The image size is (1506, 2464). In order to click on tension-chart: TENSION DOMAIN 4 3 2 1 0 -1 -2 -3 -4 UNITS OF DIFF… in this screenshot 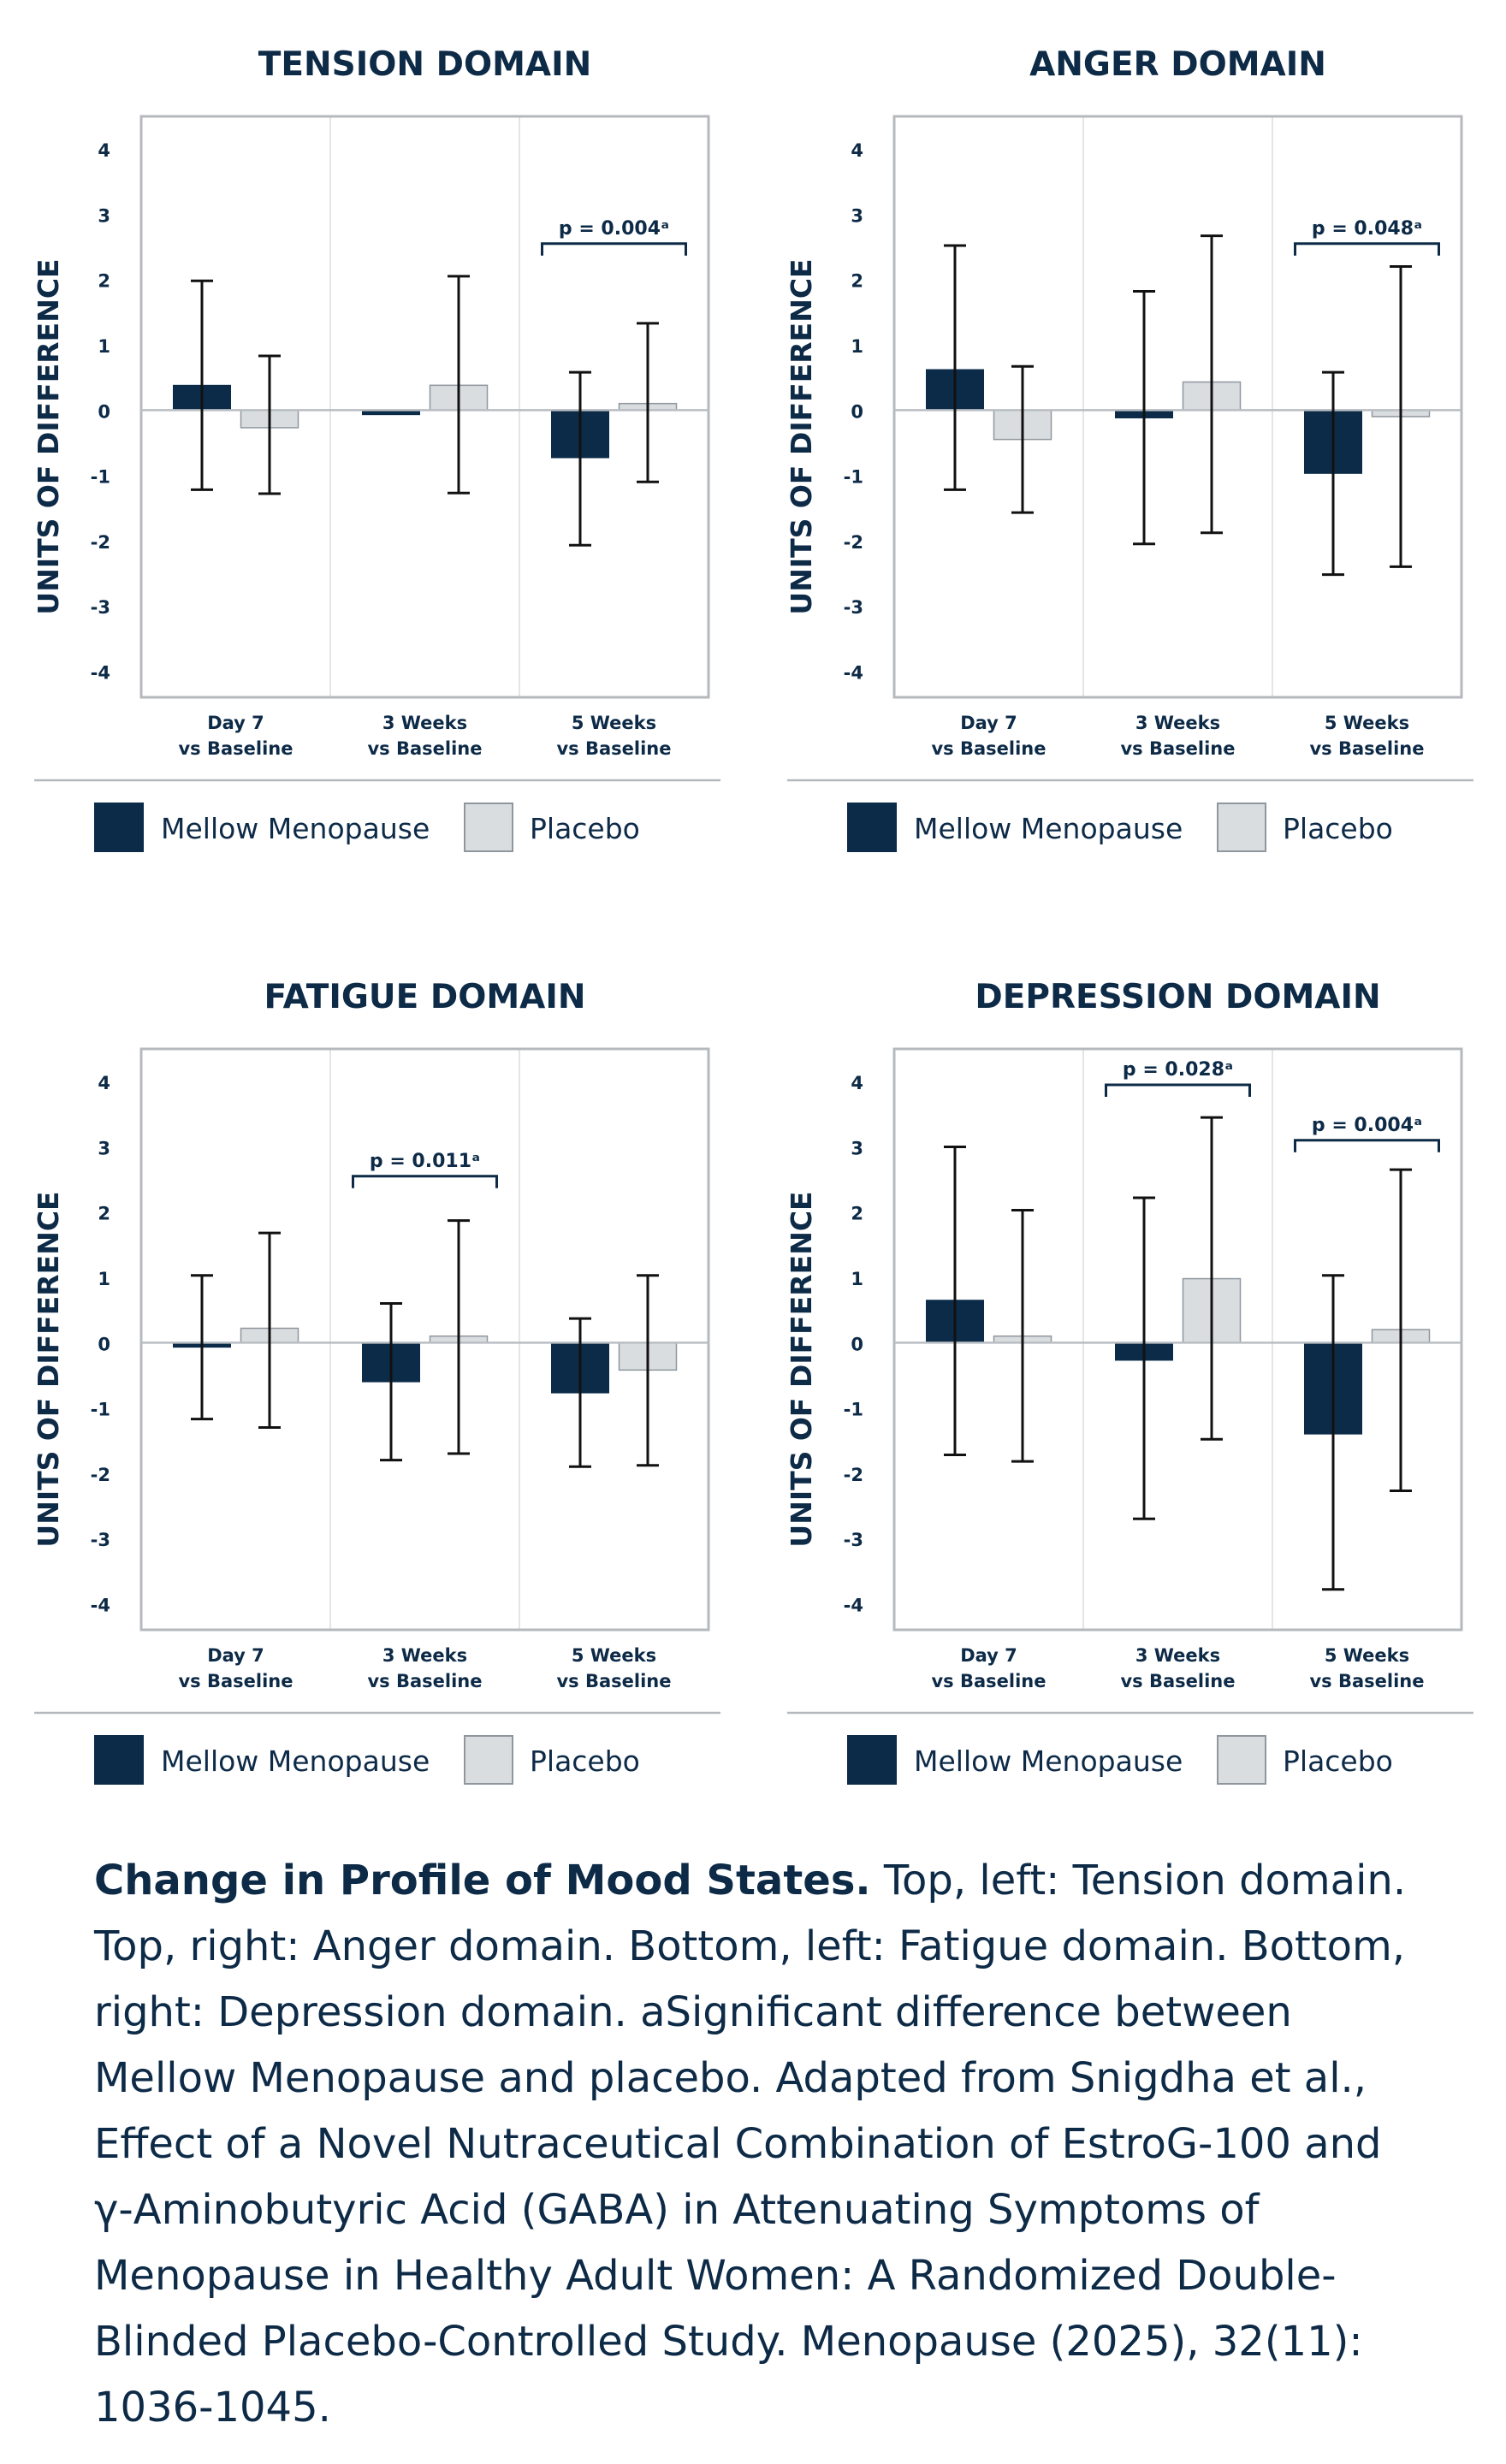, I will do `click(376, 448)`.